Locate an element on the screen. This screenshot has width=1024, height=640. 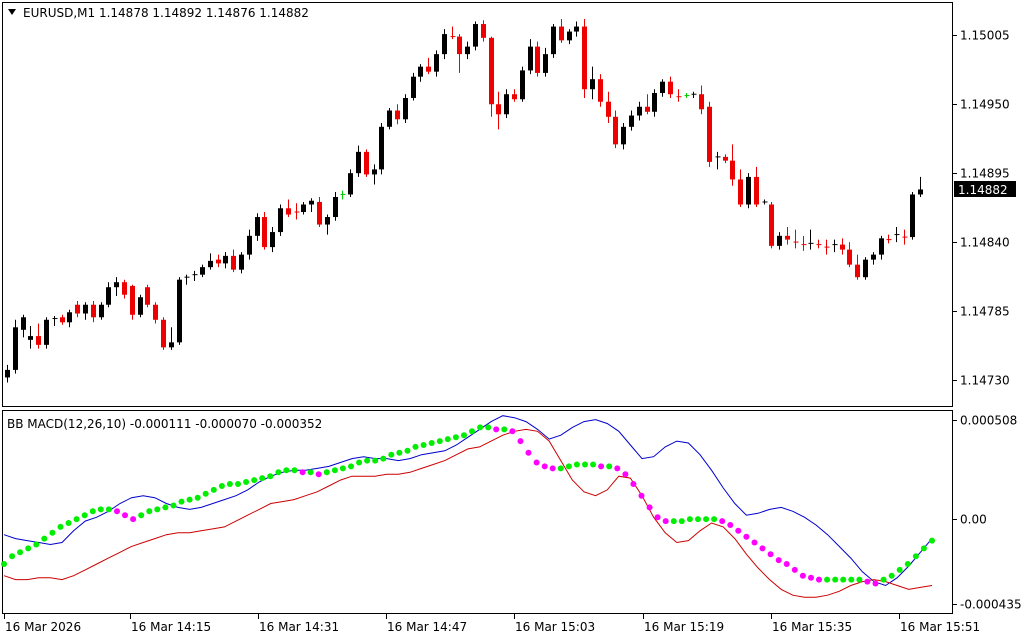
triangle-down-icon is located at coordinates (12, 12).